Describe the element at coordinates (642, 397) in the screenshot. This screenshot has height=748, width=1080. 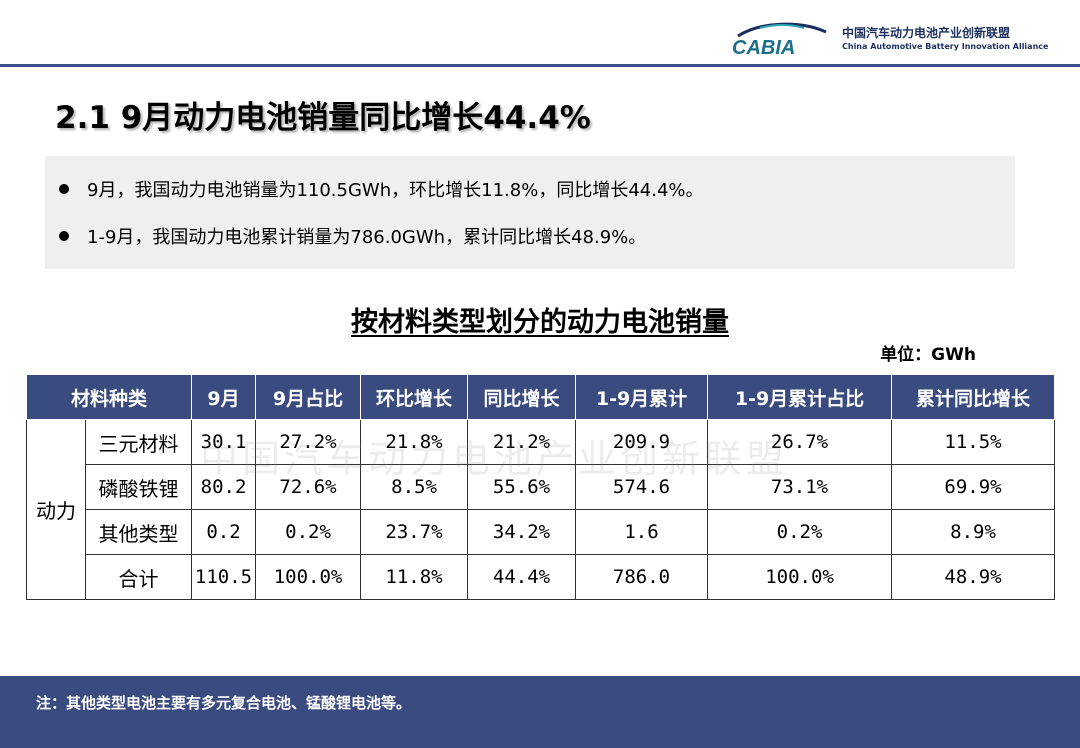
I see `header-cell: 1-9月累计` at that location.